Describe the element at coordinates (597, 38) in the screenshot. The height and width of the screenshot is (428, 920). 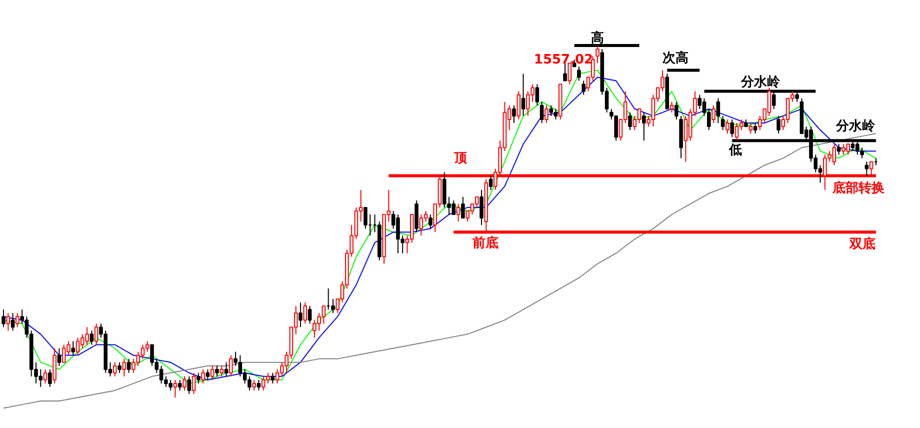
I see `annotation: 高` at that location.